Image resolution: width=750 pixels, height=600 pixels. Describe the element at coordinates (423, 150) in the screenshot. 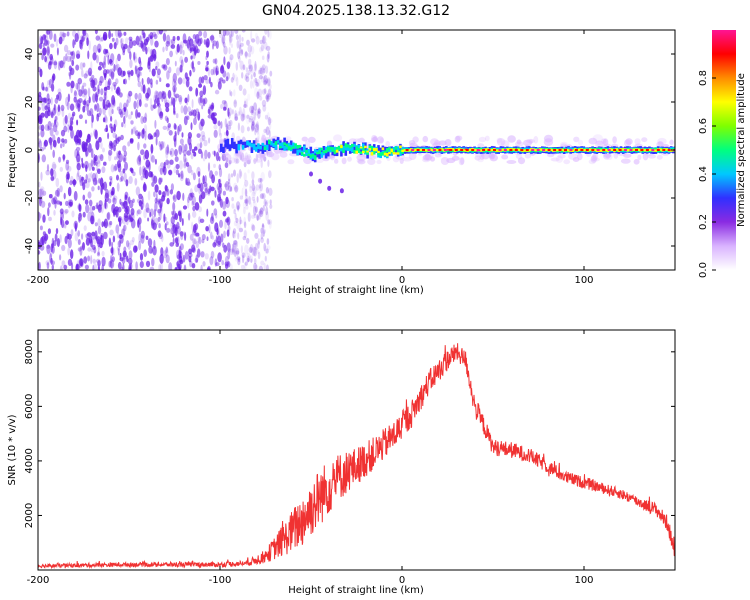

I see `signal-peak-cell` at that location.